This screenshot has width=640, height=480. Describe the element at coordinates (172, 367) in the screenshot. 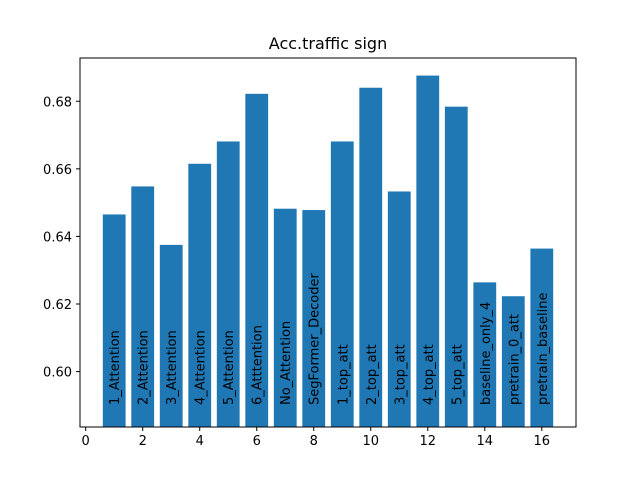

I see `bar-label: 3_Attention` at that location.